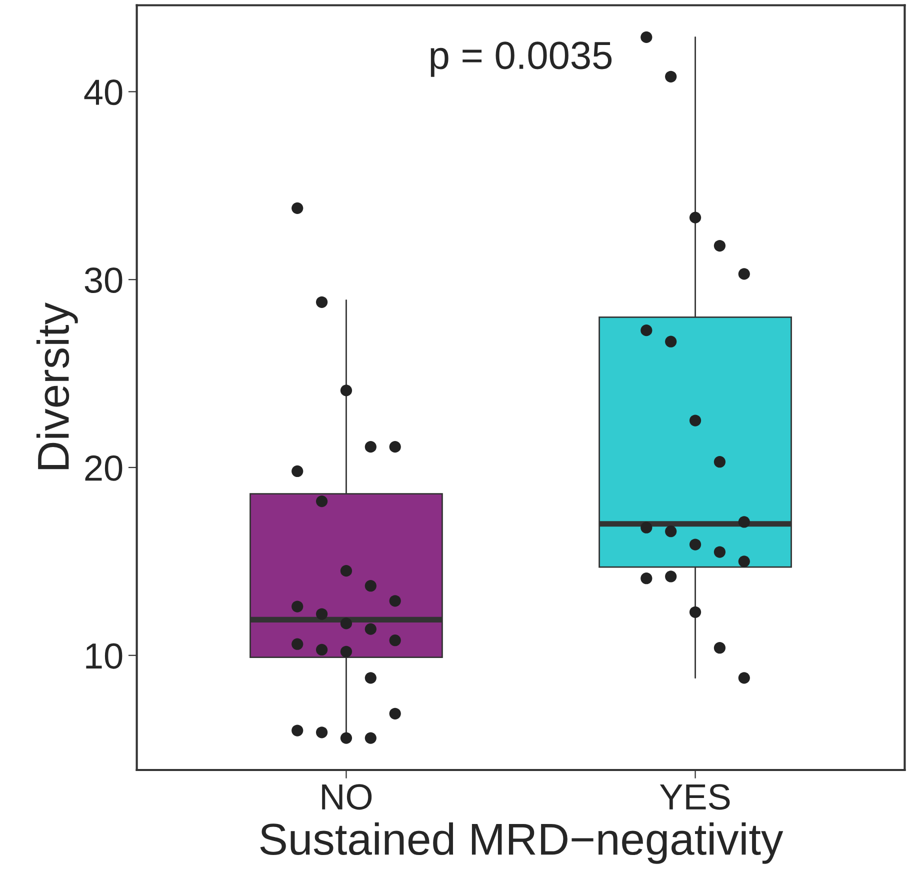 The width and height of the screenshot is (912, 875). Describe the element at coordinates (521, 59) in the screenshot. I see `annotation: p = 0.0035` at that location.